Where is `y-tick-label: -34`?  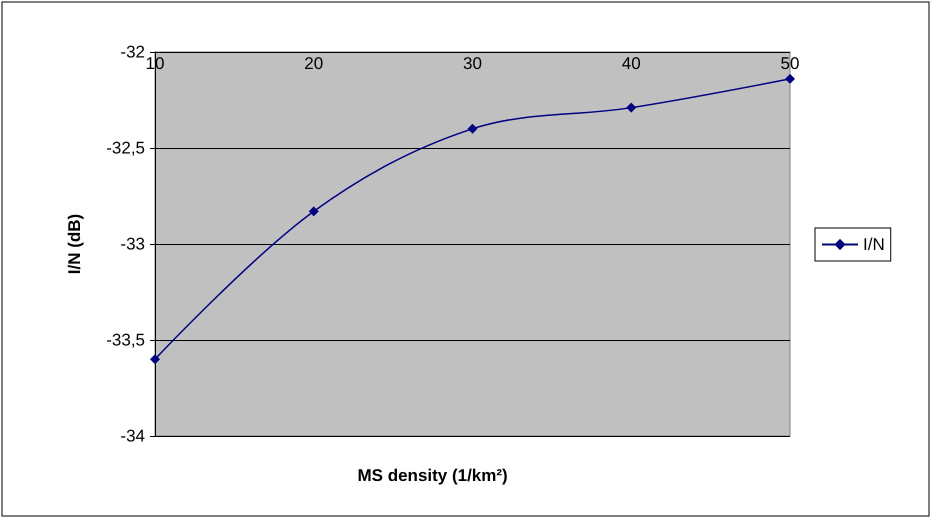 y-tick-label: -34 is located at coordinates (132, 436).